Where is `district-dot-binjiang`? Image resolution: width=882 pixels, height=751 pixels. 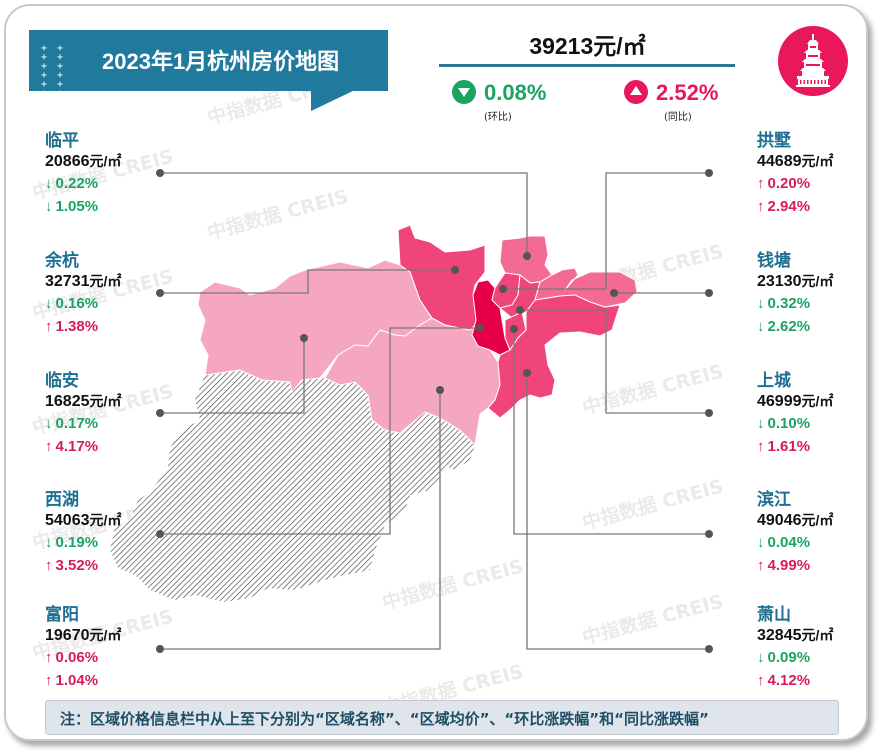
district-dot-binjiang is located at coordinates (514, 329).